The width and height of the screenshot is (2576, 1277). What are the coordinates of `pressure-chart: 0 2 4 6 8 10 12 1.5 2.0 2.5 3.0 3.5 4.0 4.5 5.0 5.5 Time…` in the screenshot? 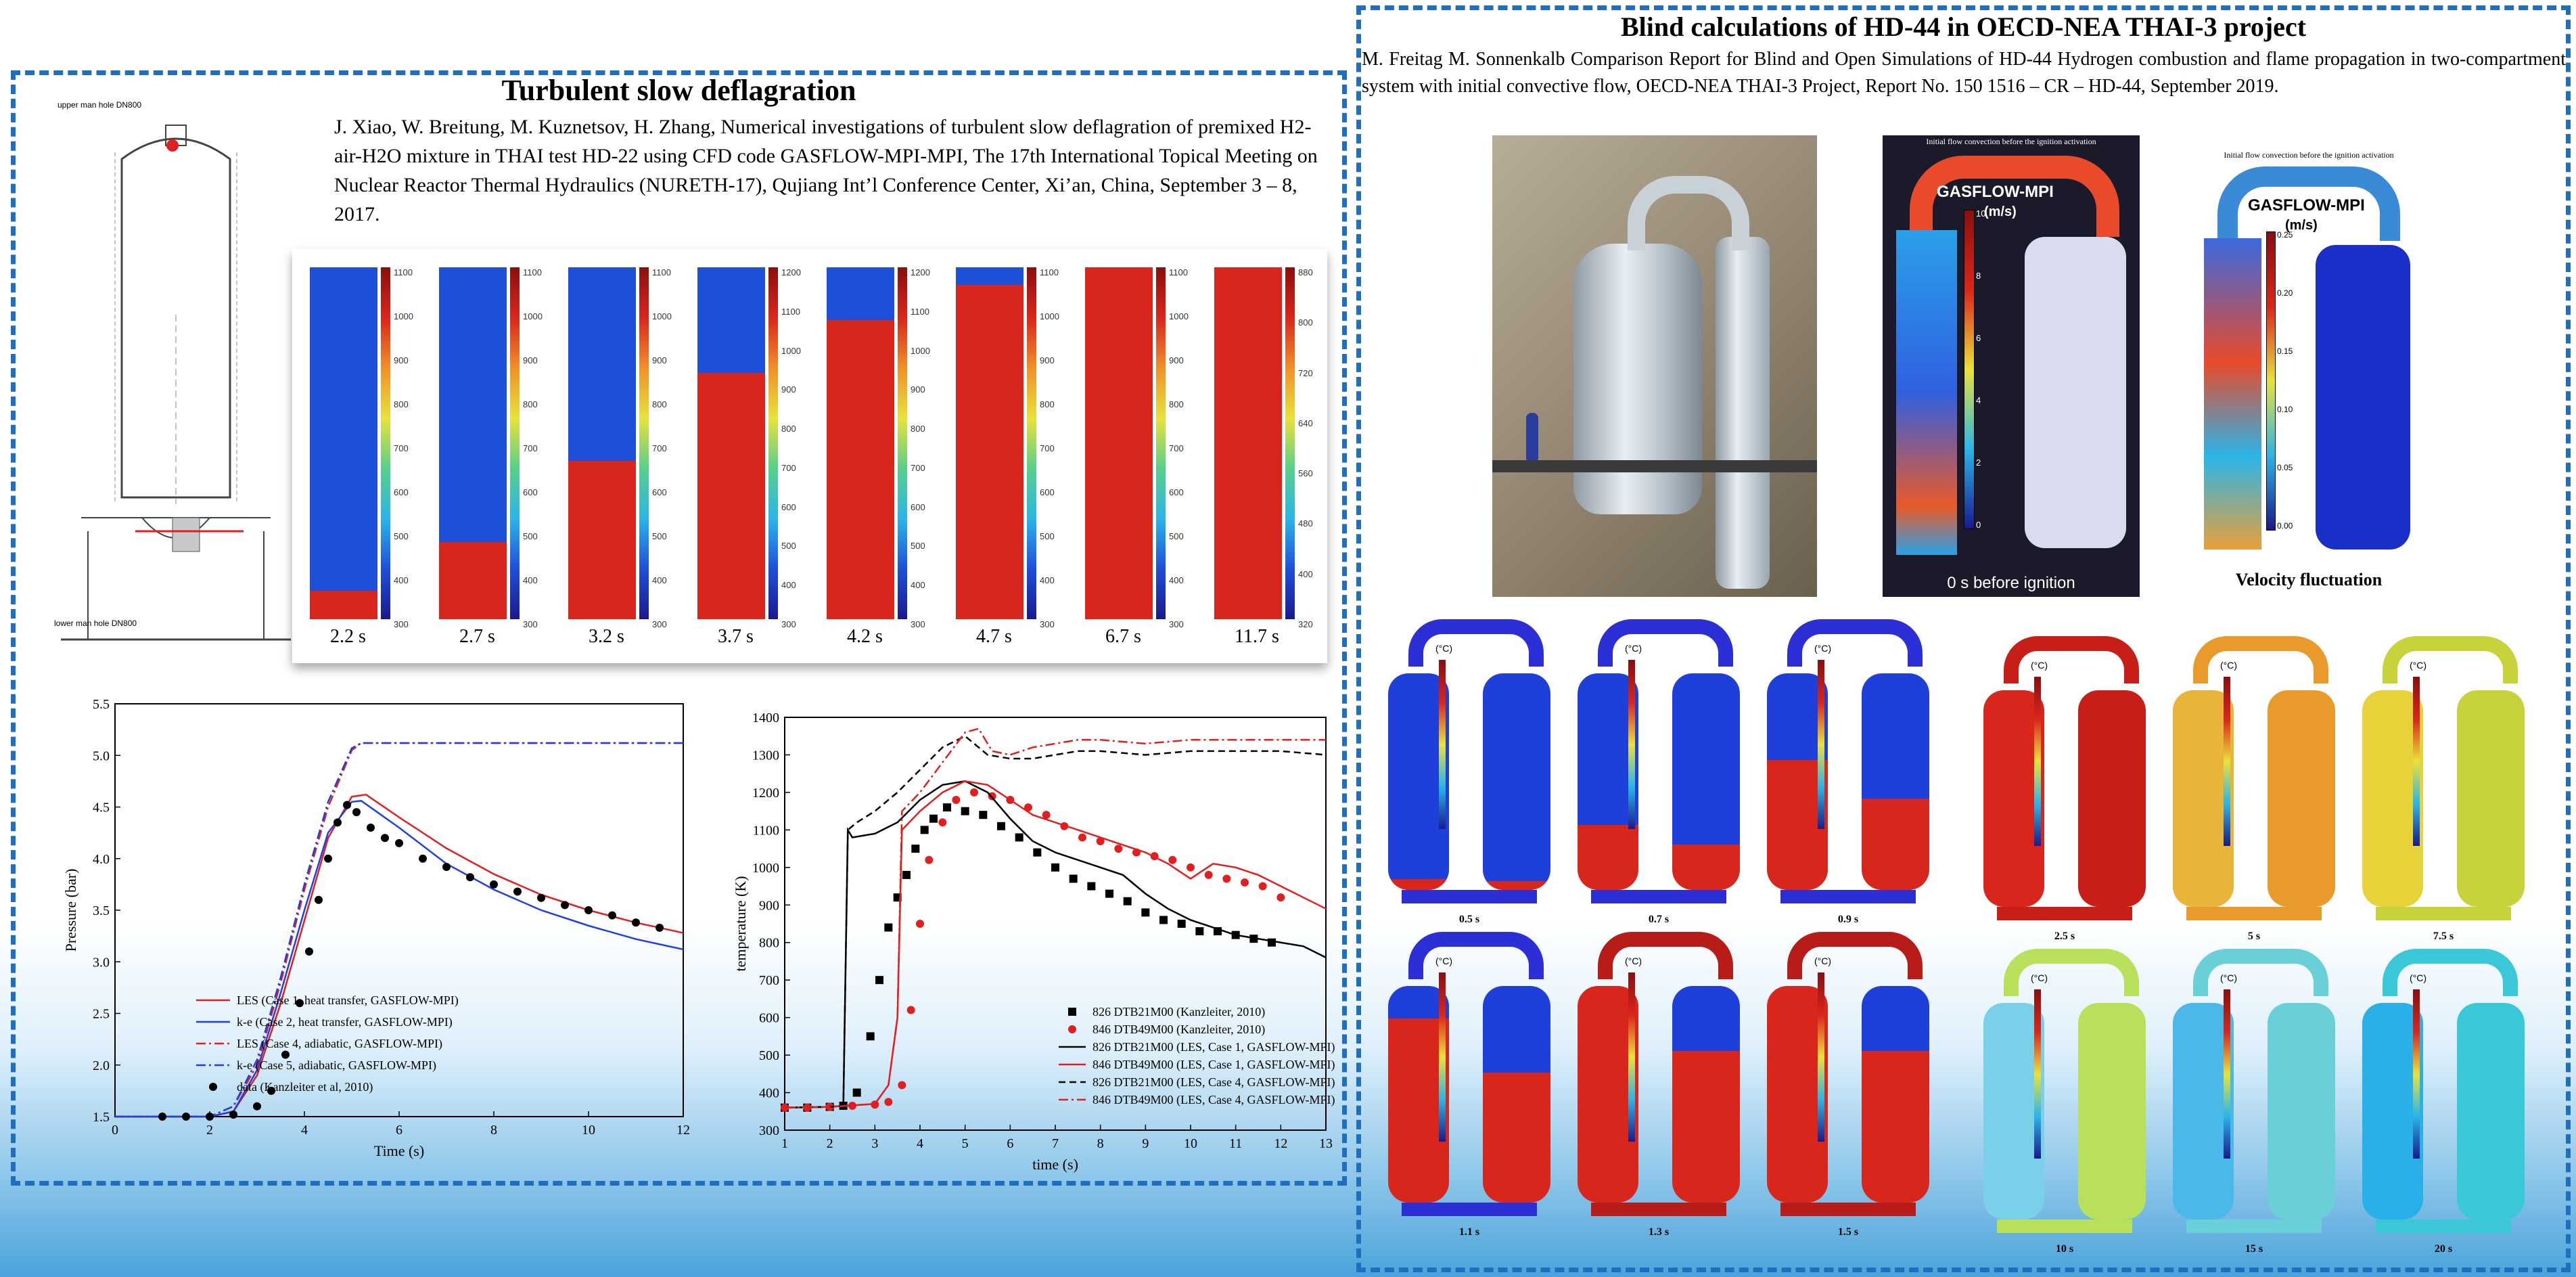 It's located at (376, 928).